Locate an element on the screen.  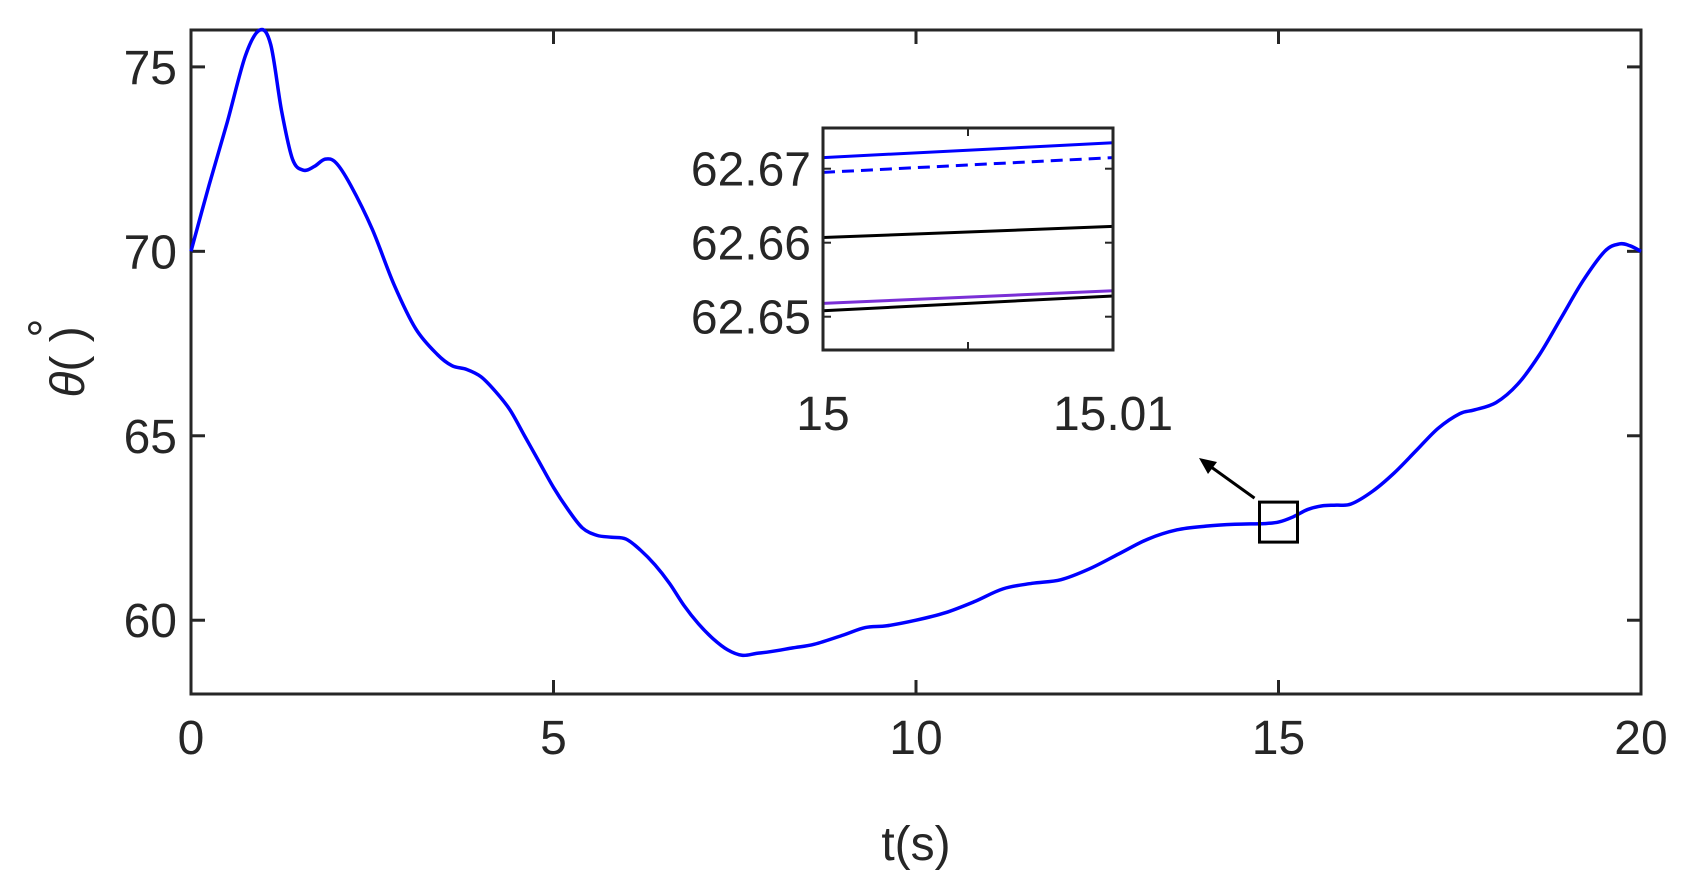
inset-axis-ticks is located at coordinates (968, 239).